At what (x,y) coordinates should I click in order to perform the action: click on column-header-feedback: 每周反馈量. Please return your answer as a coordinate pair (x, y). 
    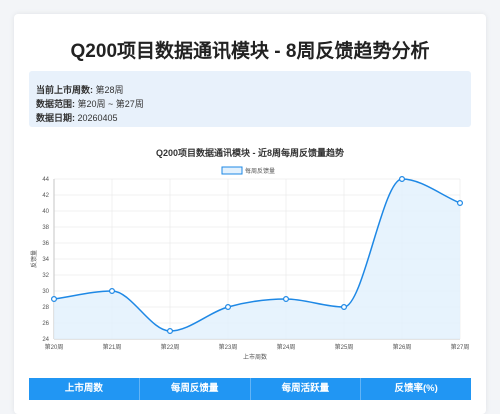
    Looking at the image, I should click on (195, 389).